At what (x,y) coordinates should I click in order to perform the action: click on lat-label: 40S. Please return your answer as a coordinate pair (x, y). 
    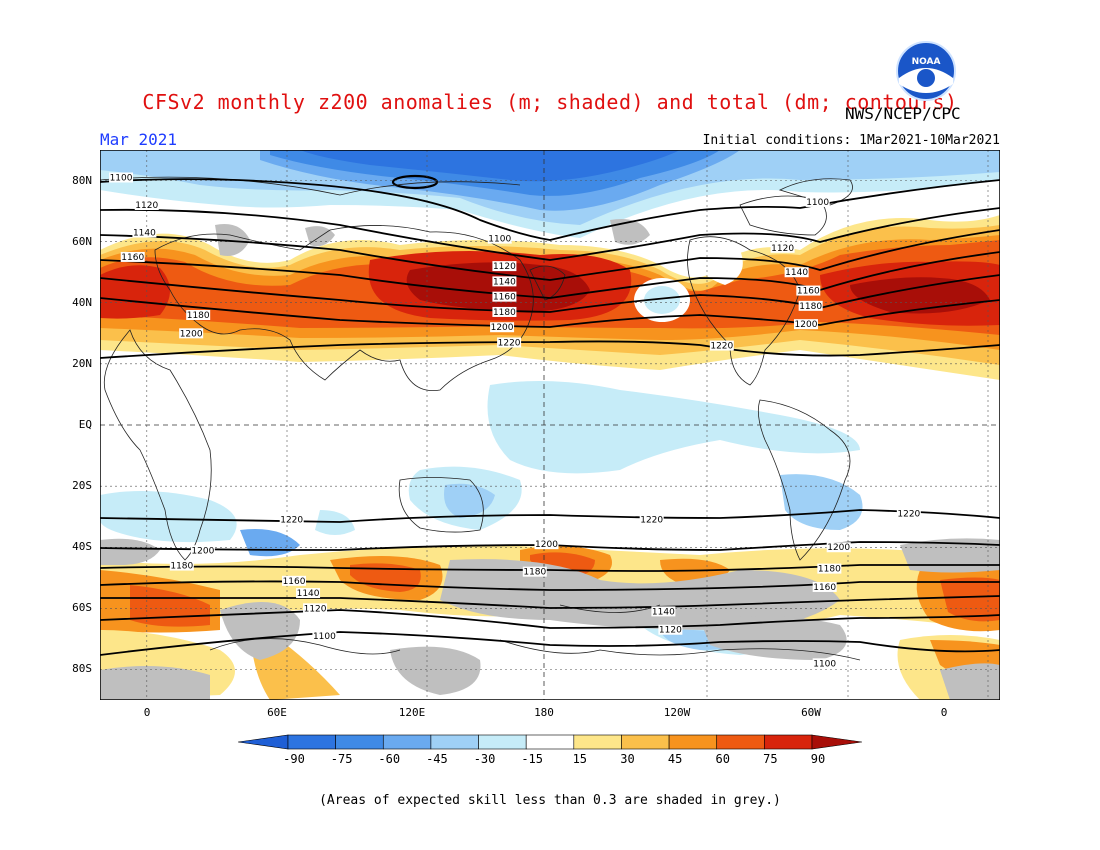
    Looking at the image, I should click on (82, 546).